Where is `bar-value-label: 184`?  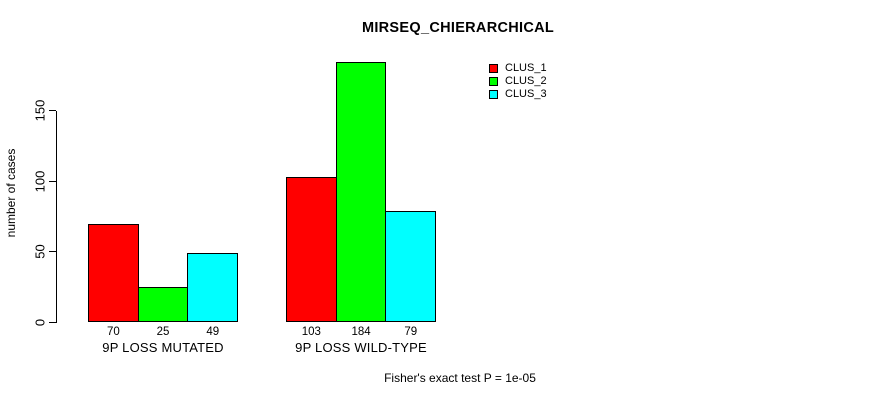 bar-value-label: 184 is located at coordinates (361, 332).